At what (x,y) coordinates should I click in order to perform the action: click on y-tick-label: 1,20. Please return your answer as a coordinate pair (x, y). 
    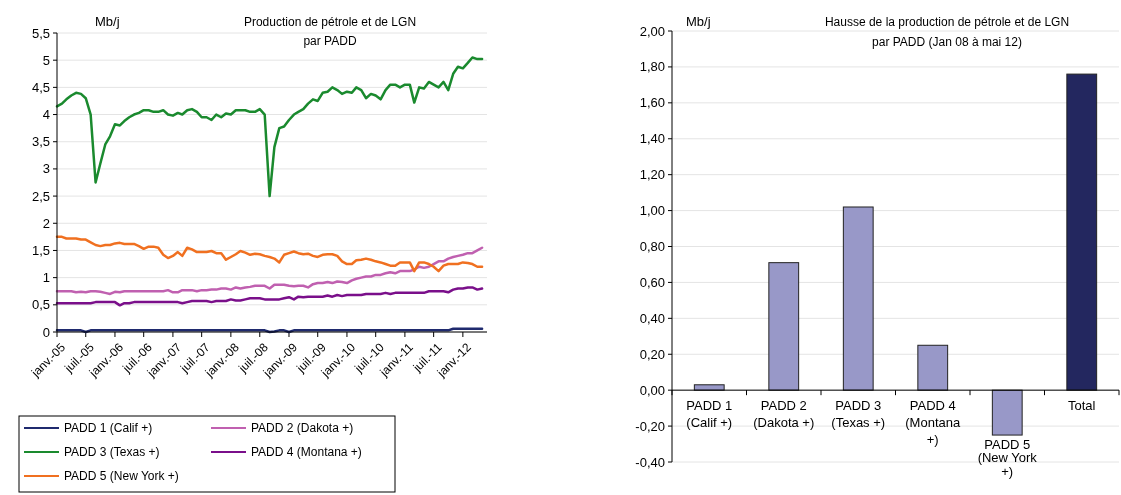
    Looking at the image, I should click on (652, 175).